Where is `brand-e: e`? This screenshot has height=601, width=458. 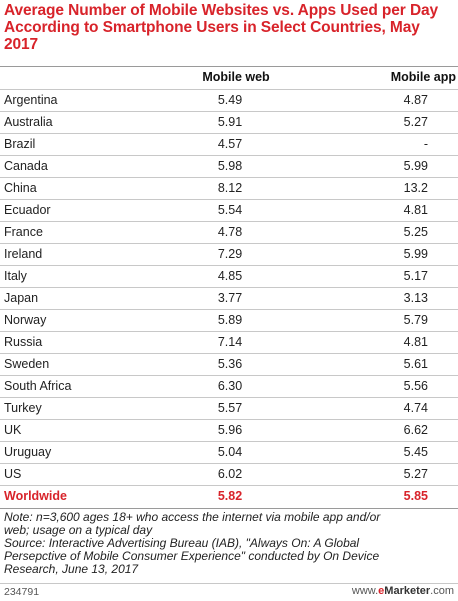 brand-e: e is located at coordinates (381, 591).